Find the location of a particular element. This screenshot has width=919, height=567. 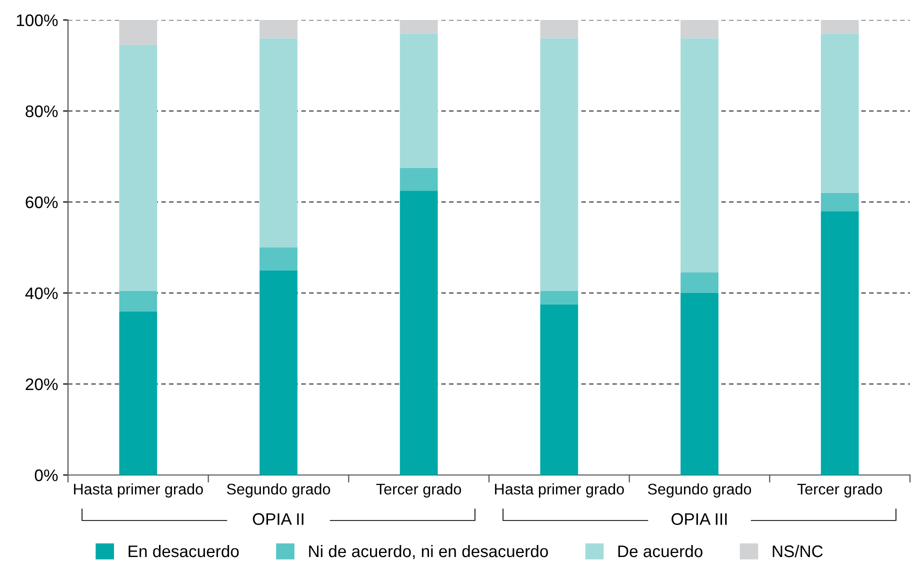

legend-label: Ni de acuerdo, ni en desacuerdo is located at coordinates (428, 552).